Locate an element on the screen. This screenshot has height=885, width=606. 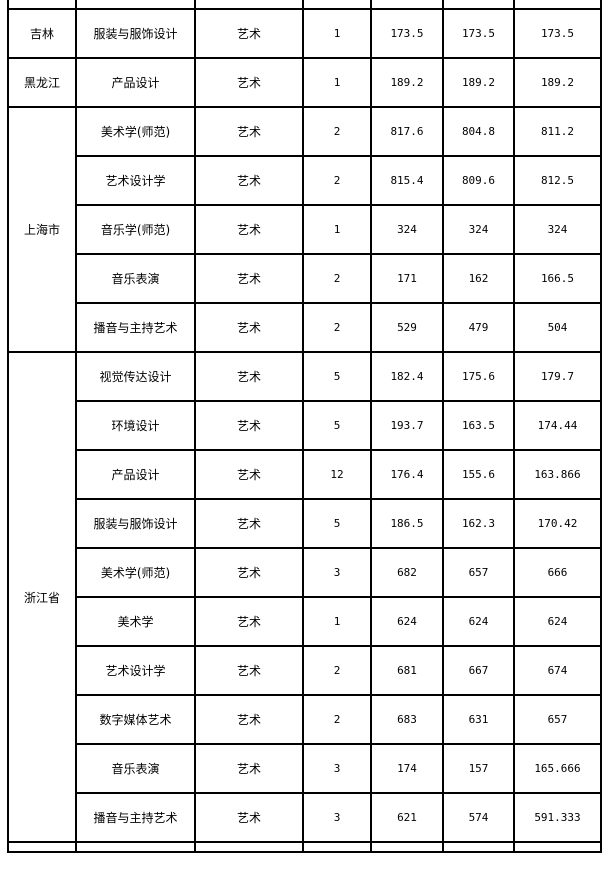
max-cell: 817.6 is located at coordinates (407, 131).